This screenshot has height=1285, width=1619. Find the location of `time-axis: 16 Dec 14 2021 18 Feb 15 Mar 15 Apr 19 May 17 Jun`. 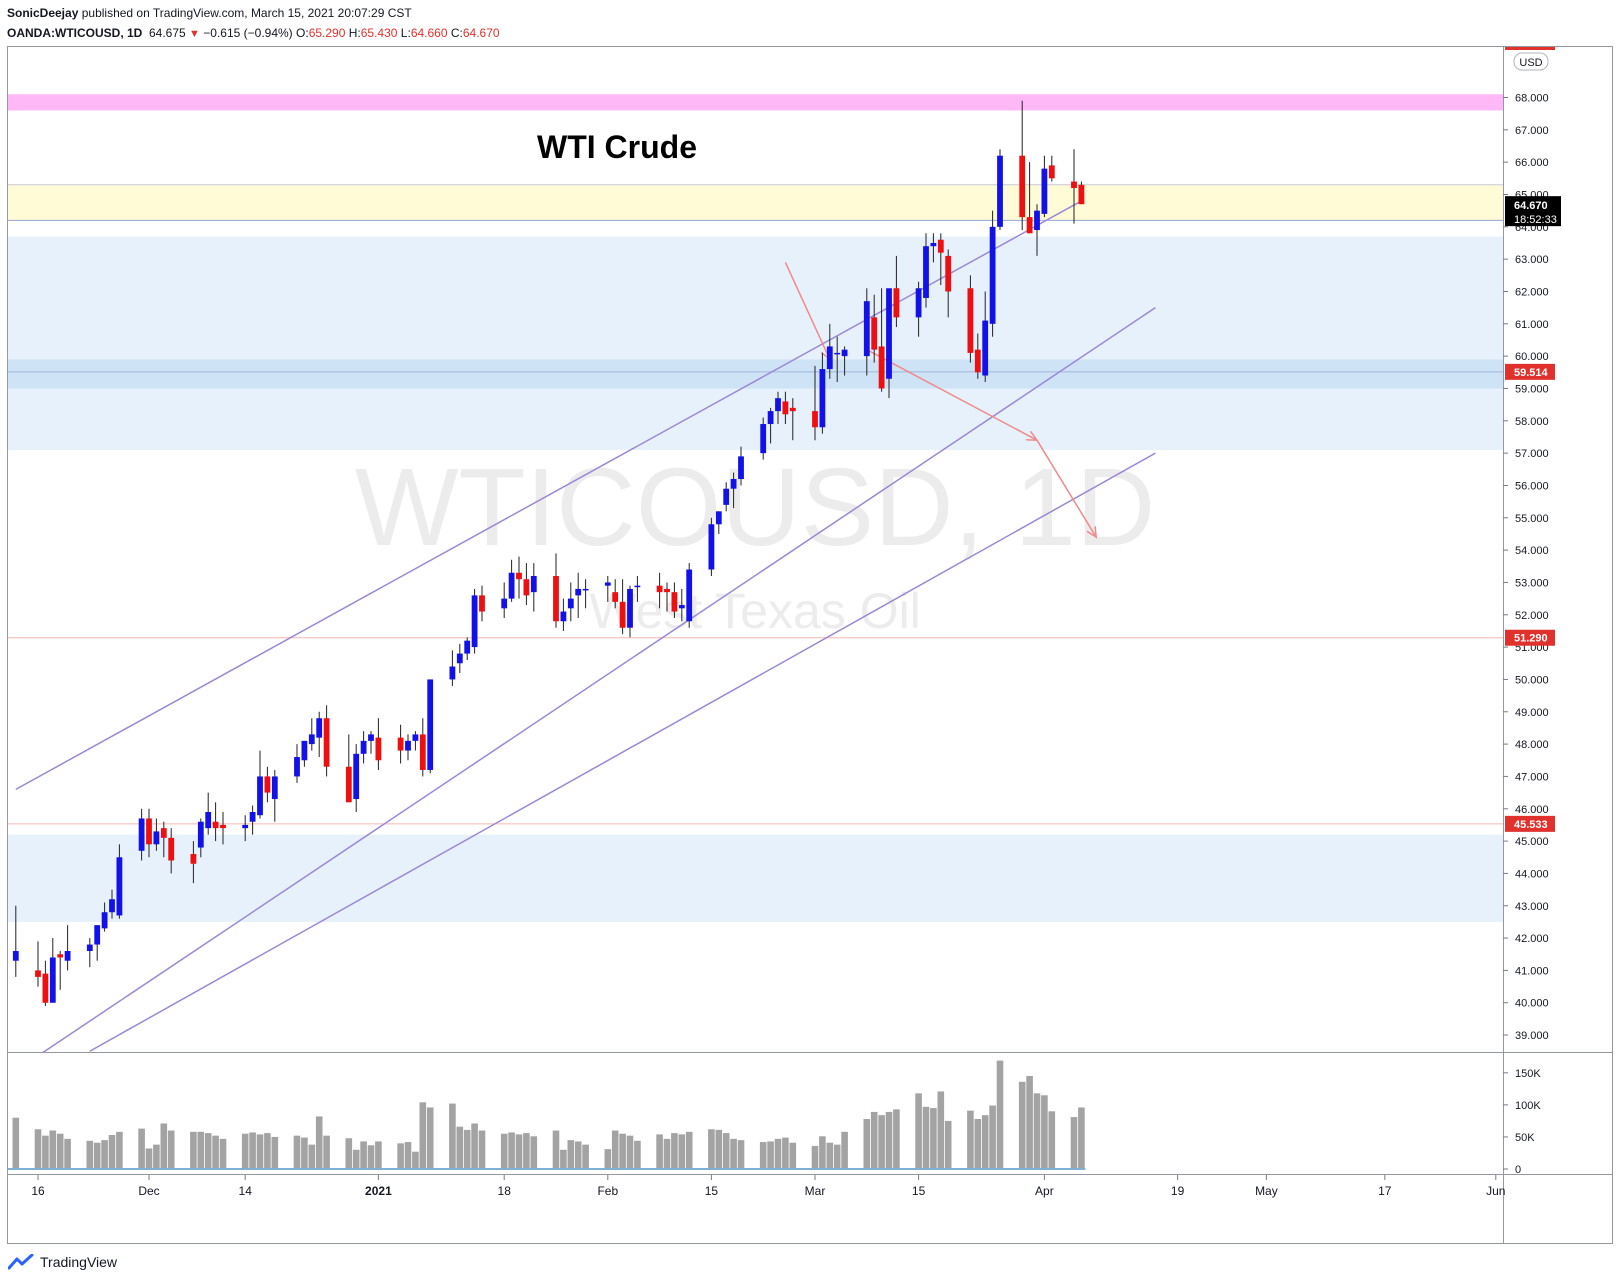

time-axis: 16 Dec 14 2021 18 Feb 15 Mar 15 Apr 19 May 17 Jun is located at coordinates (768, 1186).